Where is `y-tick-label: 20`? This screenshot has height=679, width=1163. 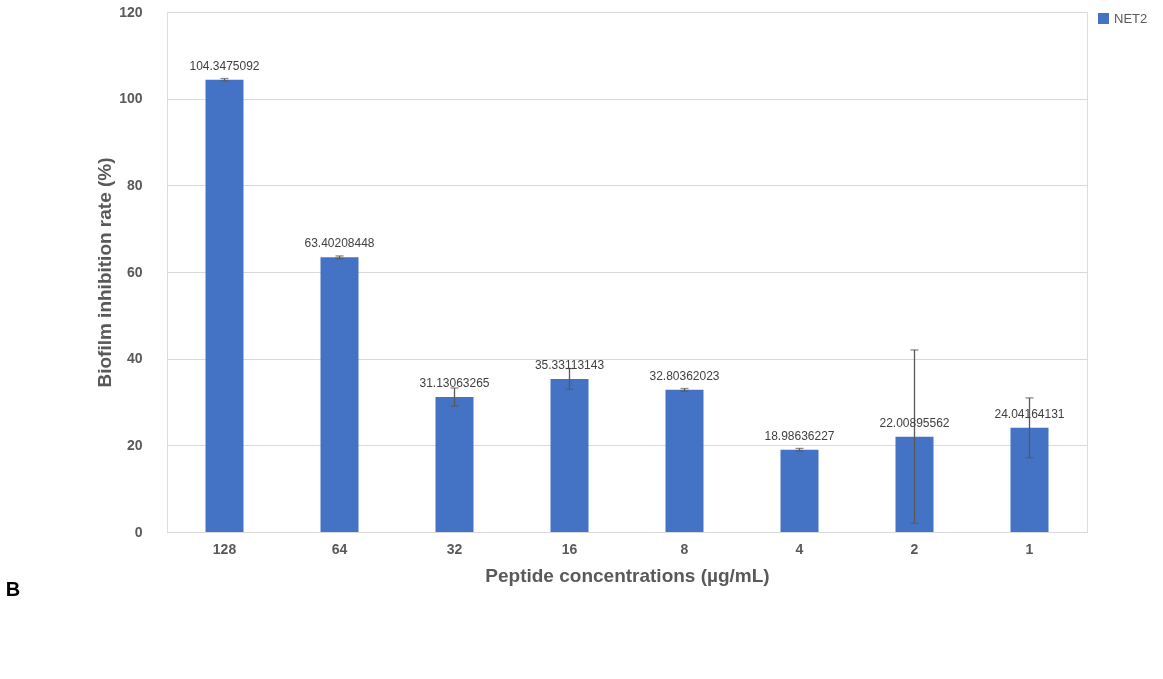 y-tick-label: 20 is located at coordinates (134, 444).